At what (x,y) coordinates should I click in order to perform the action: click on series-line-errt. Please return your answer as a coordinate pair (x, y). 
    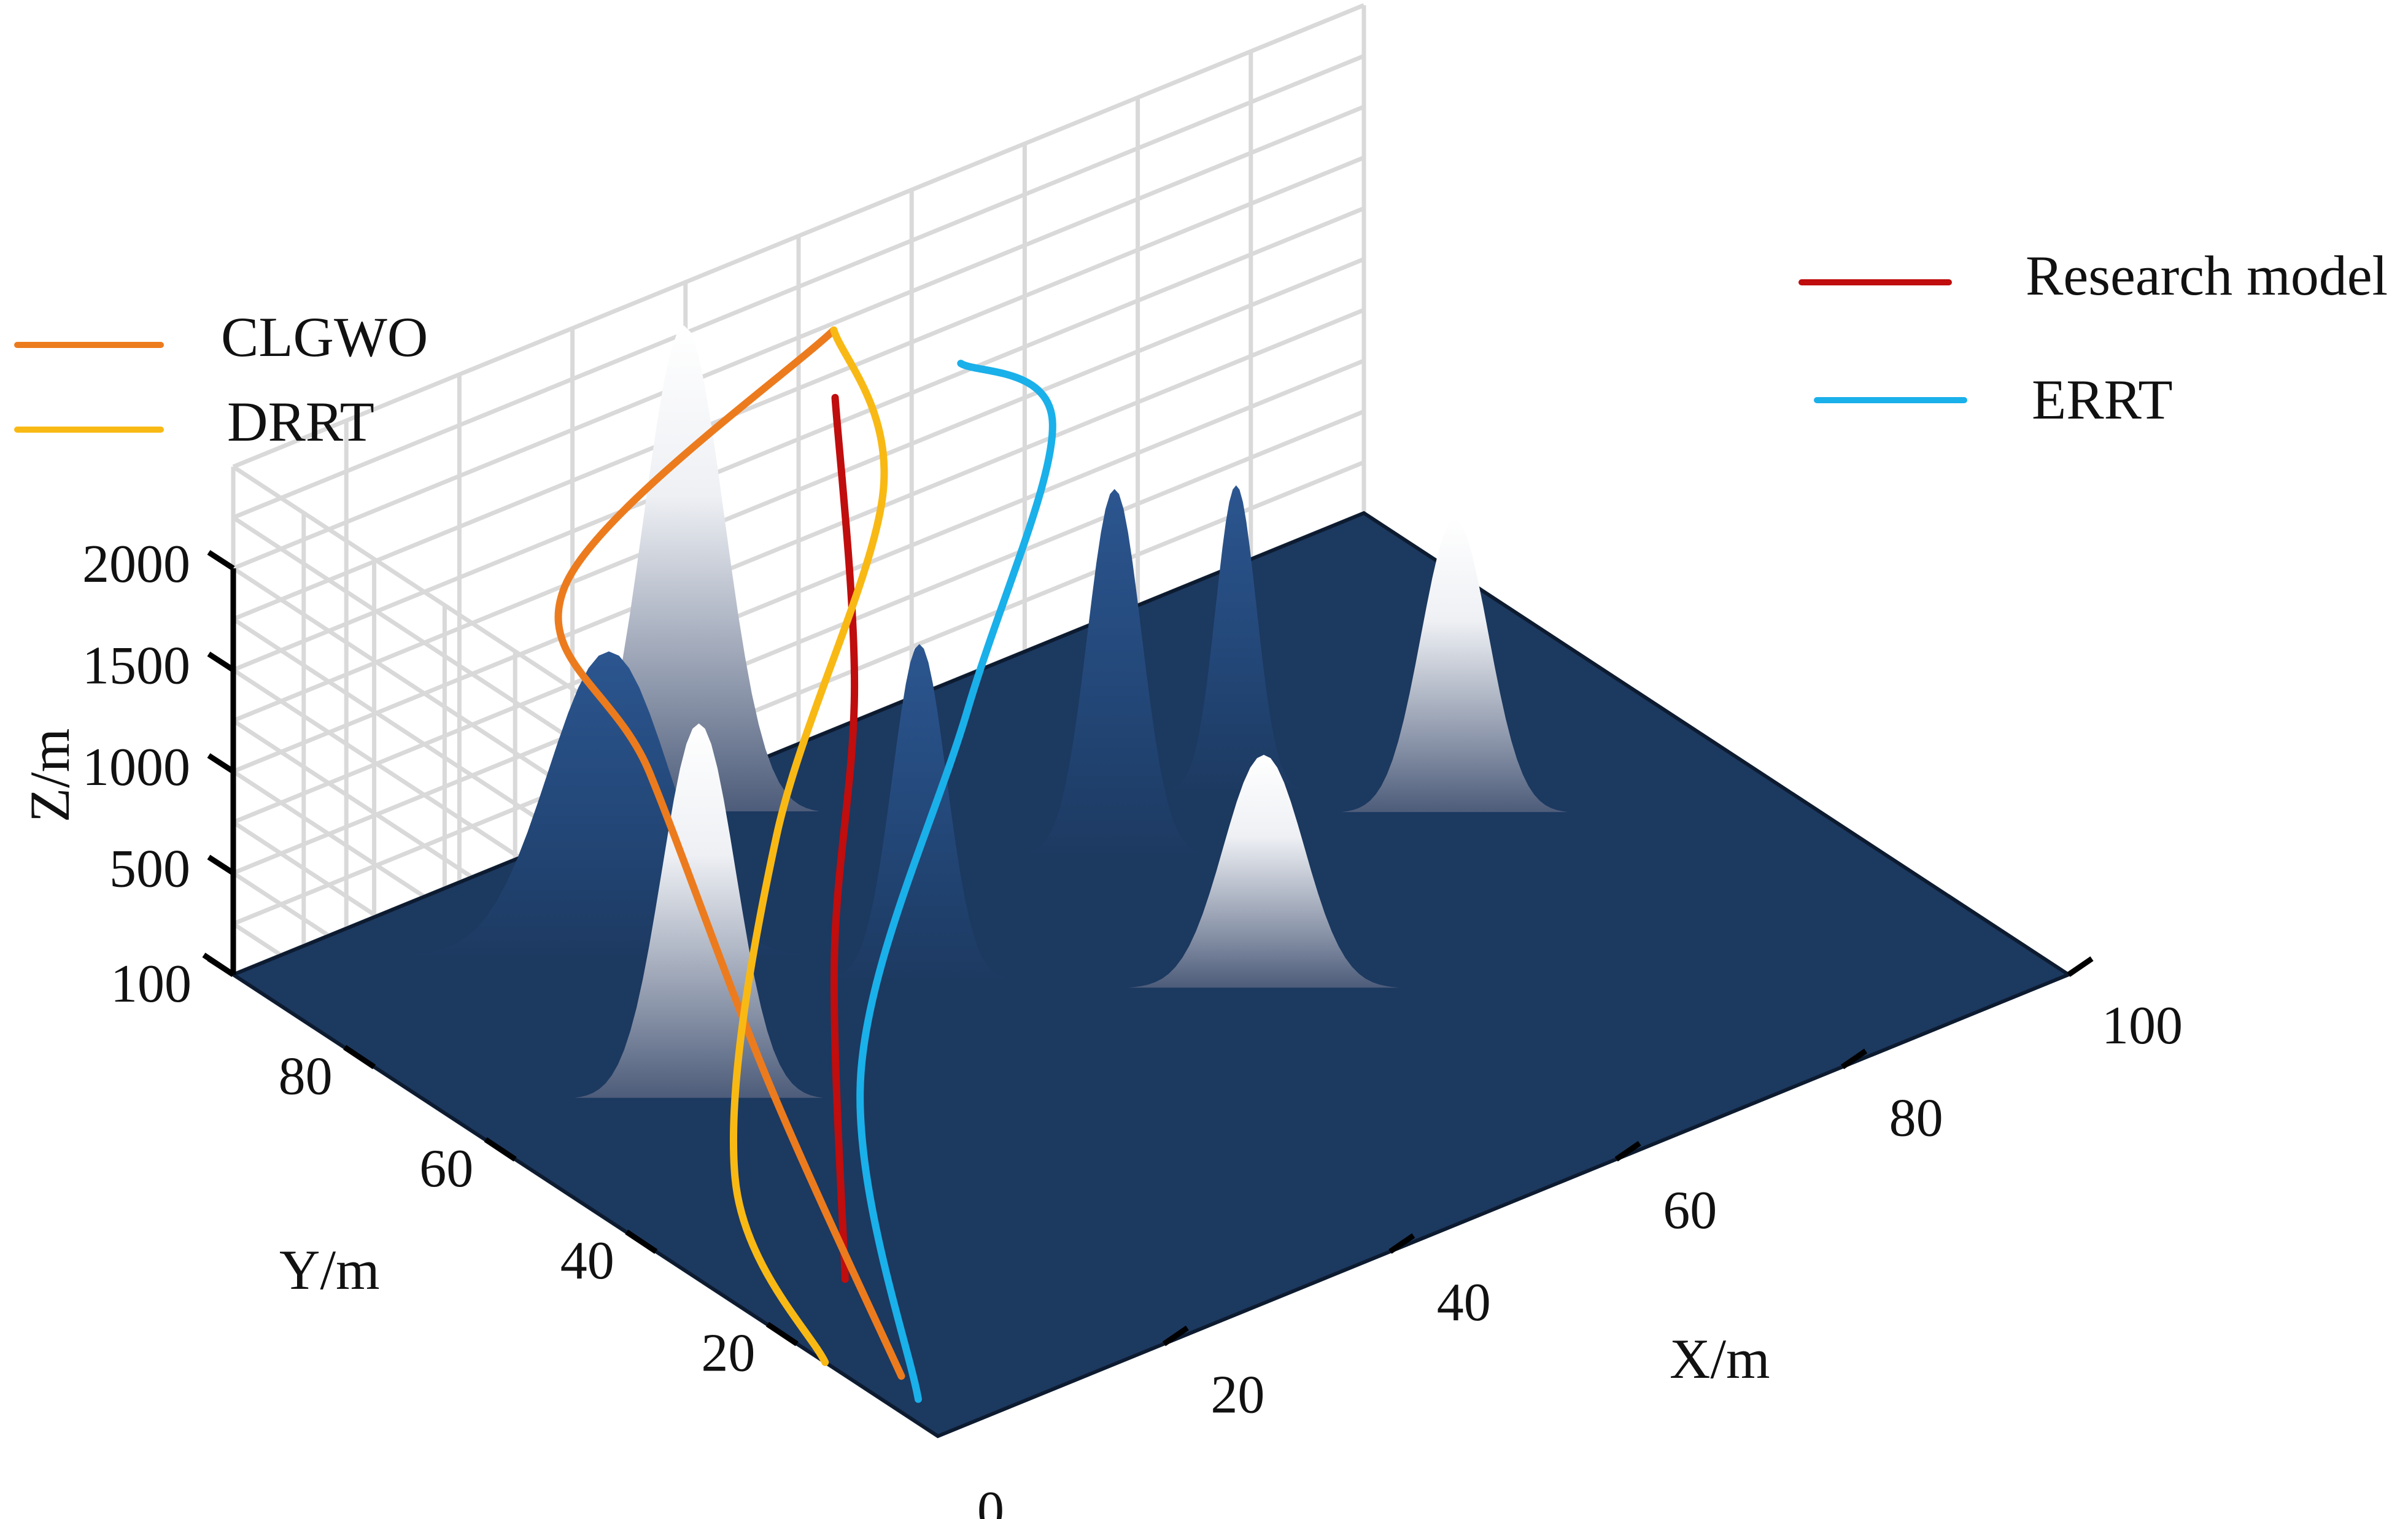
    Looking at the image, I should click on (956, 881).